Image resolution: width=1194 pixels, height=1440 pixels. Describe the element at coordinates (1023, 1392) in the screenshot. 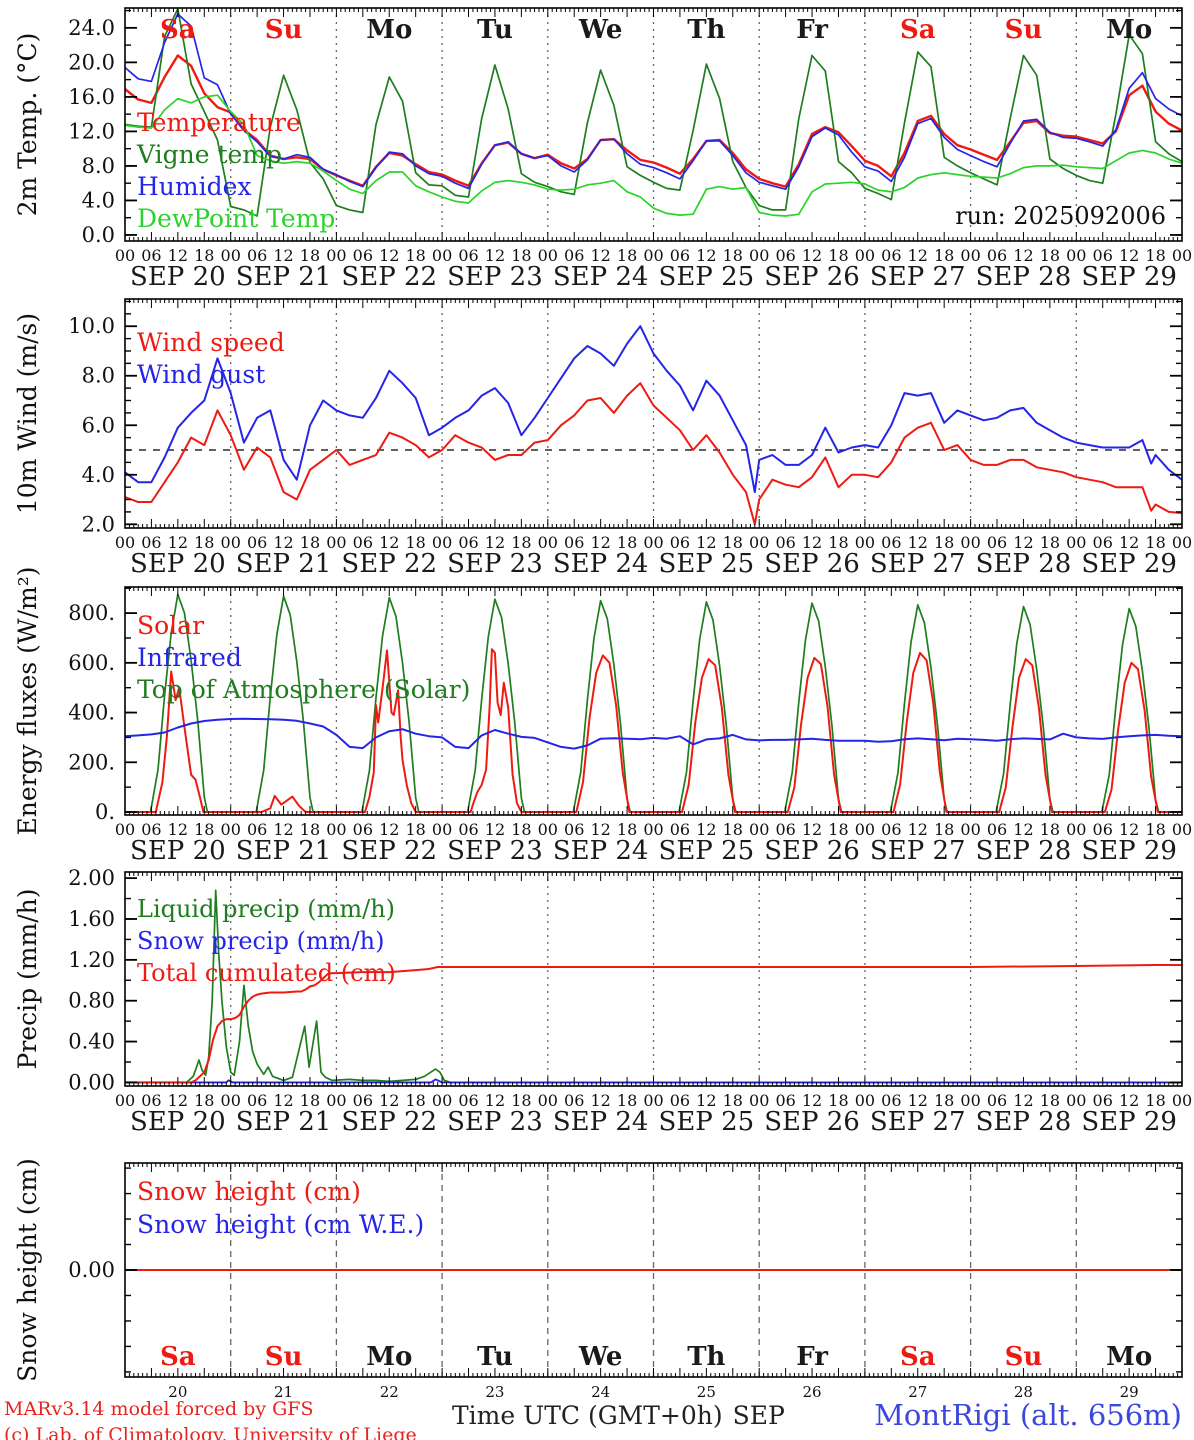

I see `svg-text: 28` at that location.